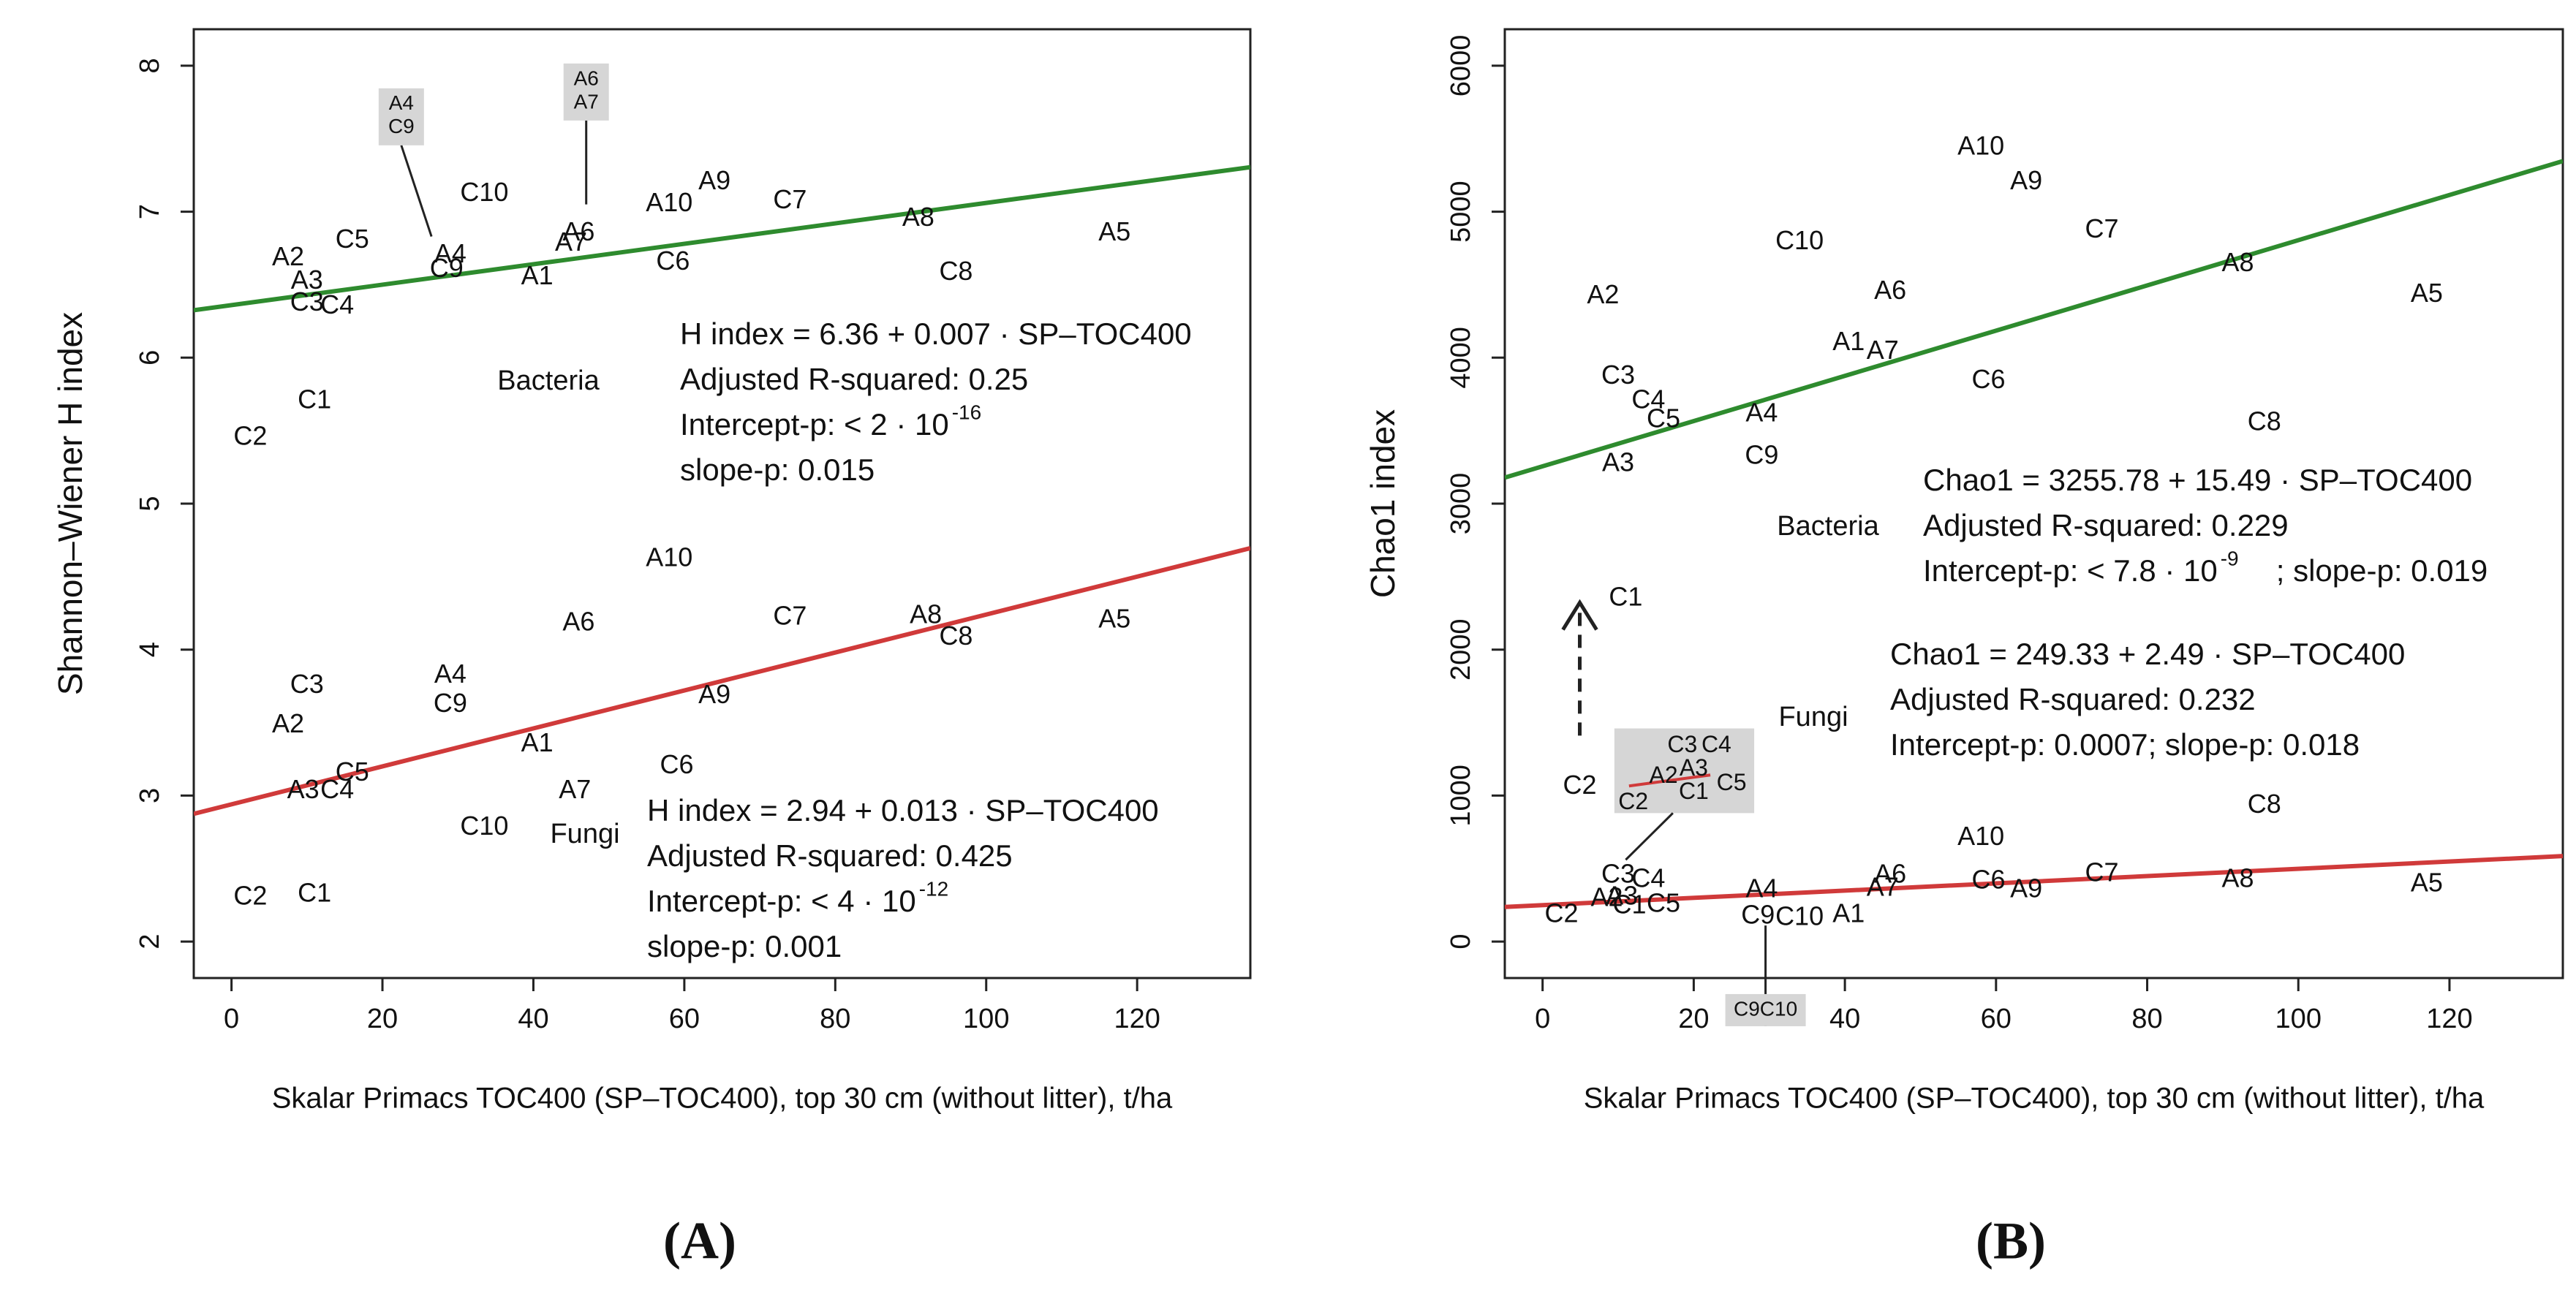 The image size is (2576, 1296). I want to click on y-tick-label: 3, so click(150, 796).